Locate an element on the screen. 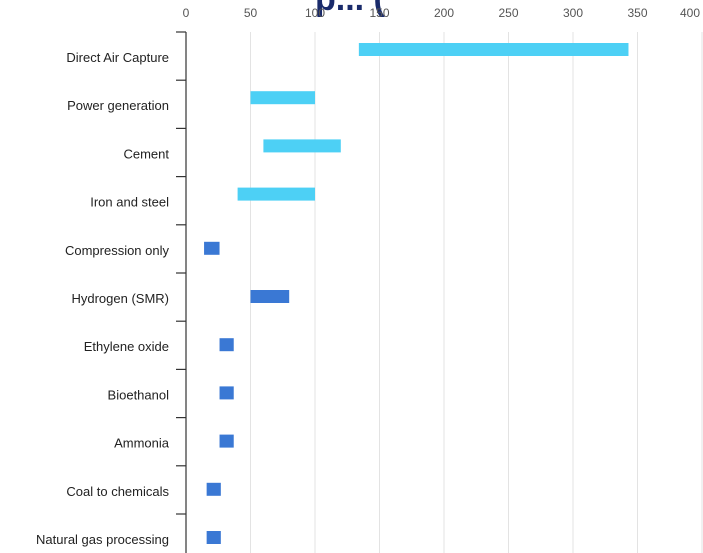 The width and height of the screenshot is (703, 553). x-tick-label: 200 is located at coordinates (444, 13).